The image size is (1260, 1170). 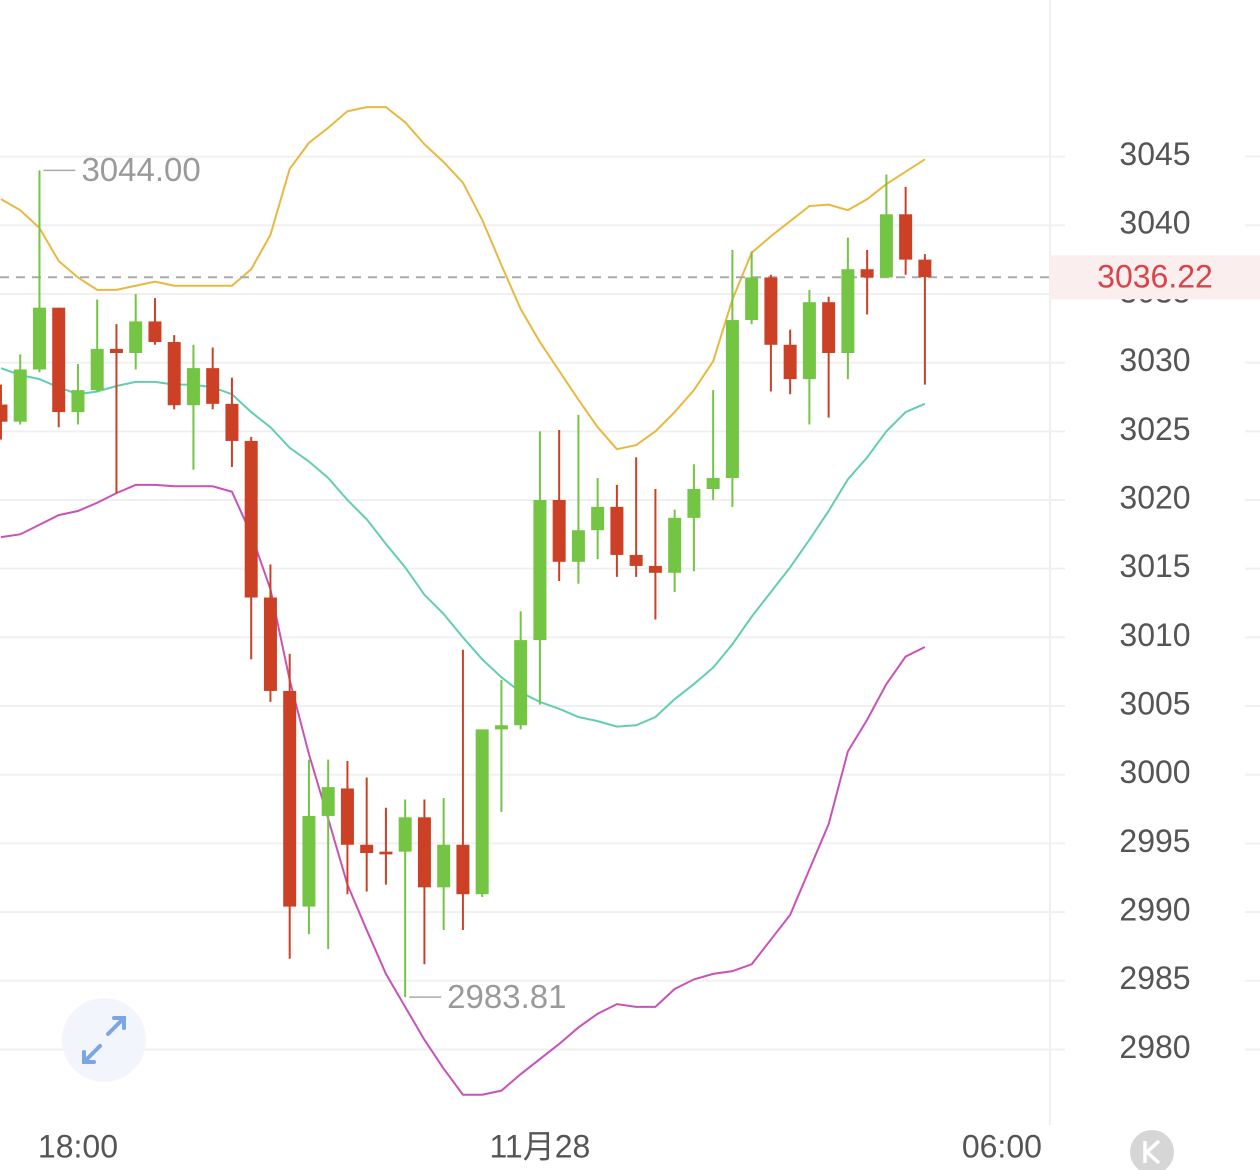 What do you see at coordinates (1154, 635) in the screenshot?
I see `y-tick-label: 3010` at bounding box center [1154, 635].